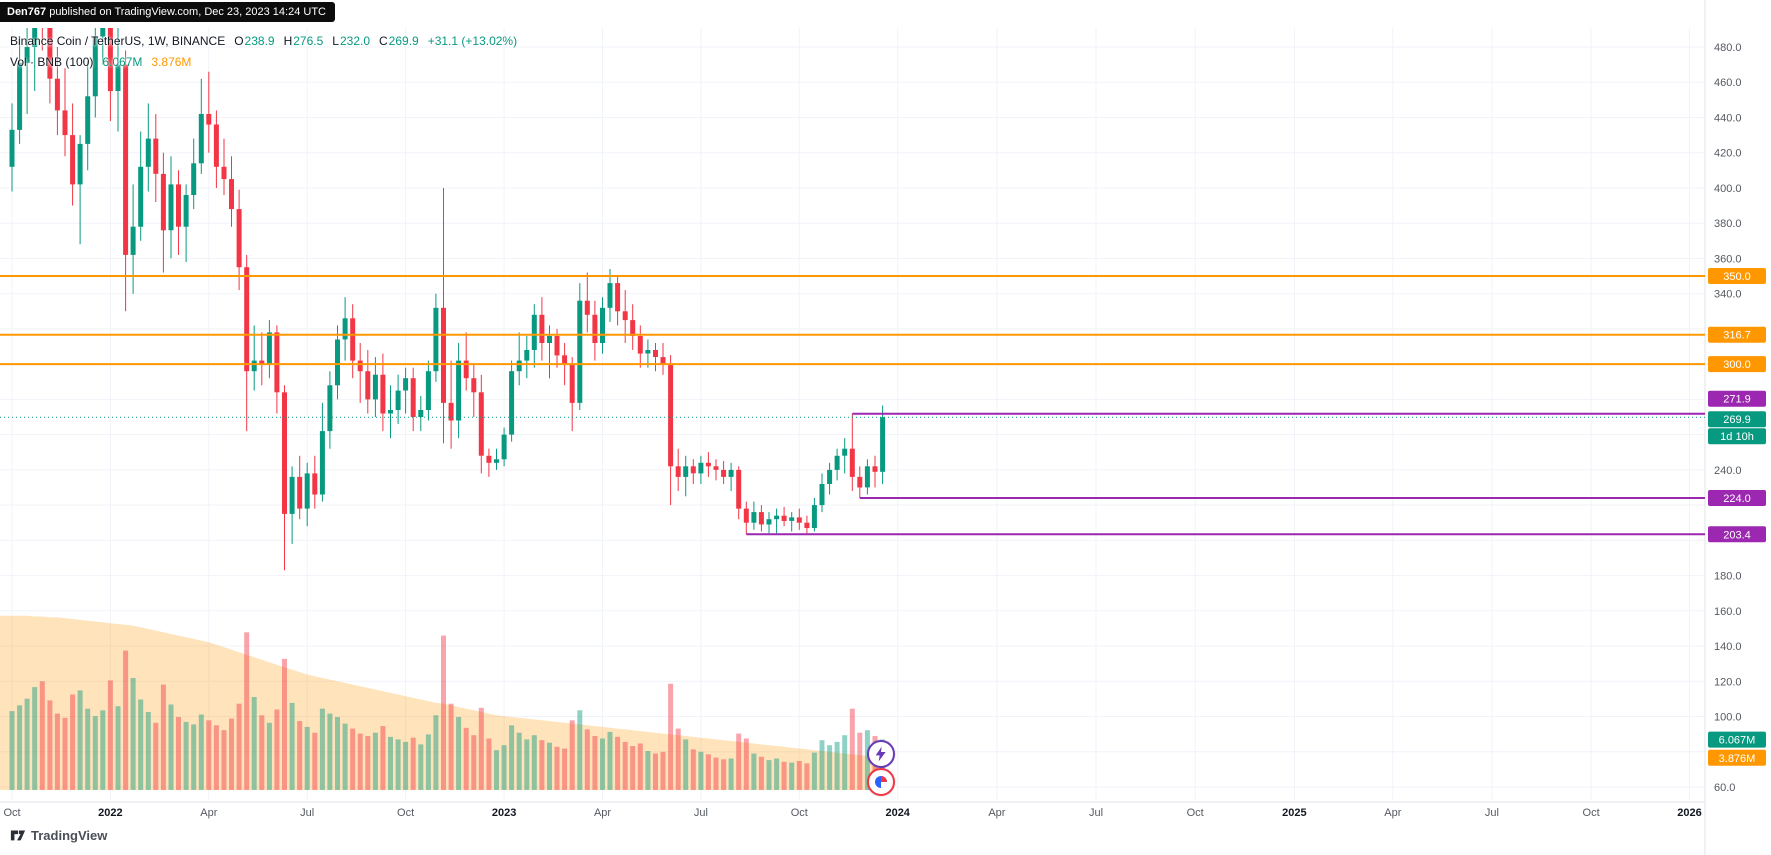 The image size is (1771, 855). I want to click on svg-text: 120.0, so click(1728, 682).